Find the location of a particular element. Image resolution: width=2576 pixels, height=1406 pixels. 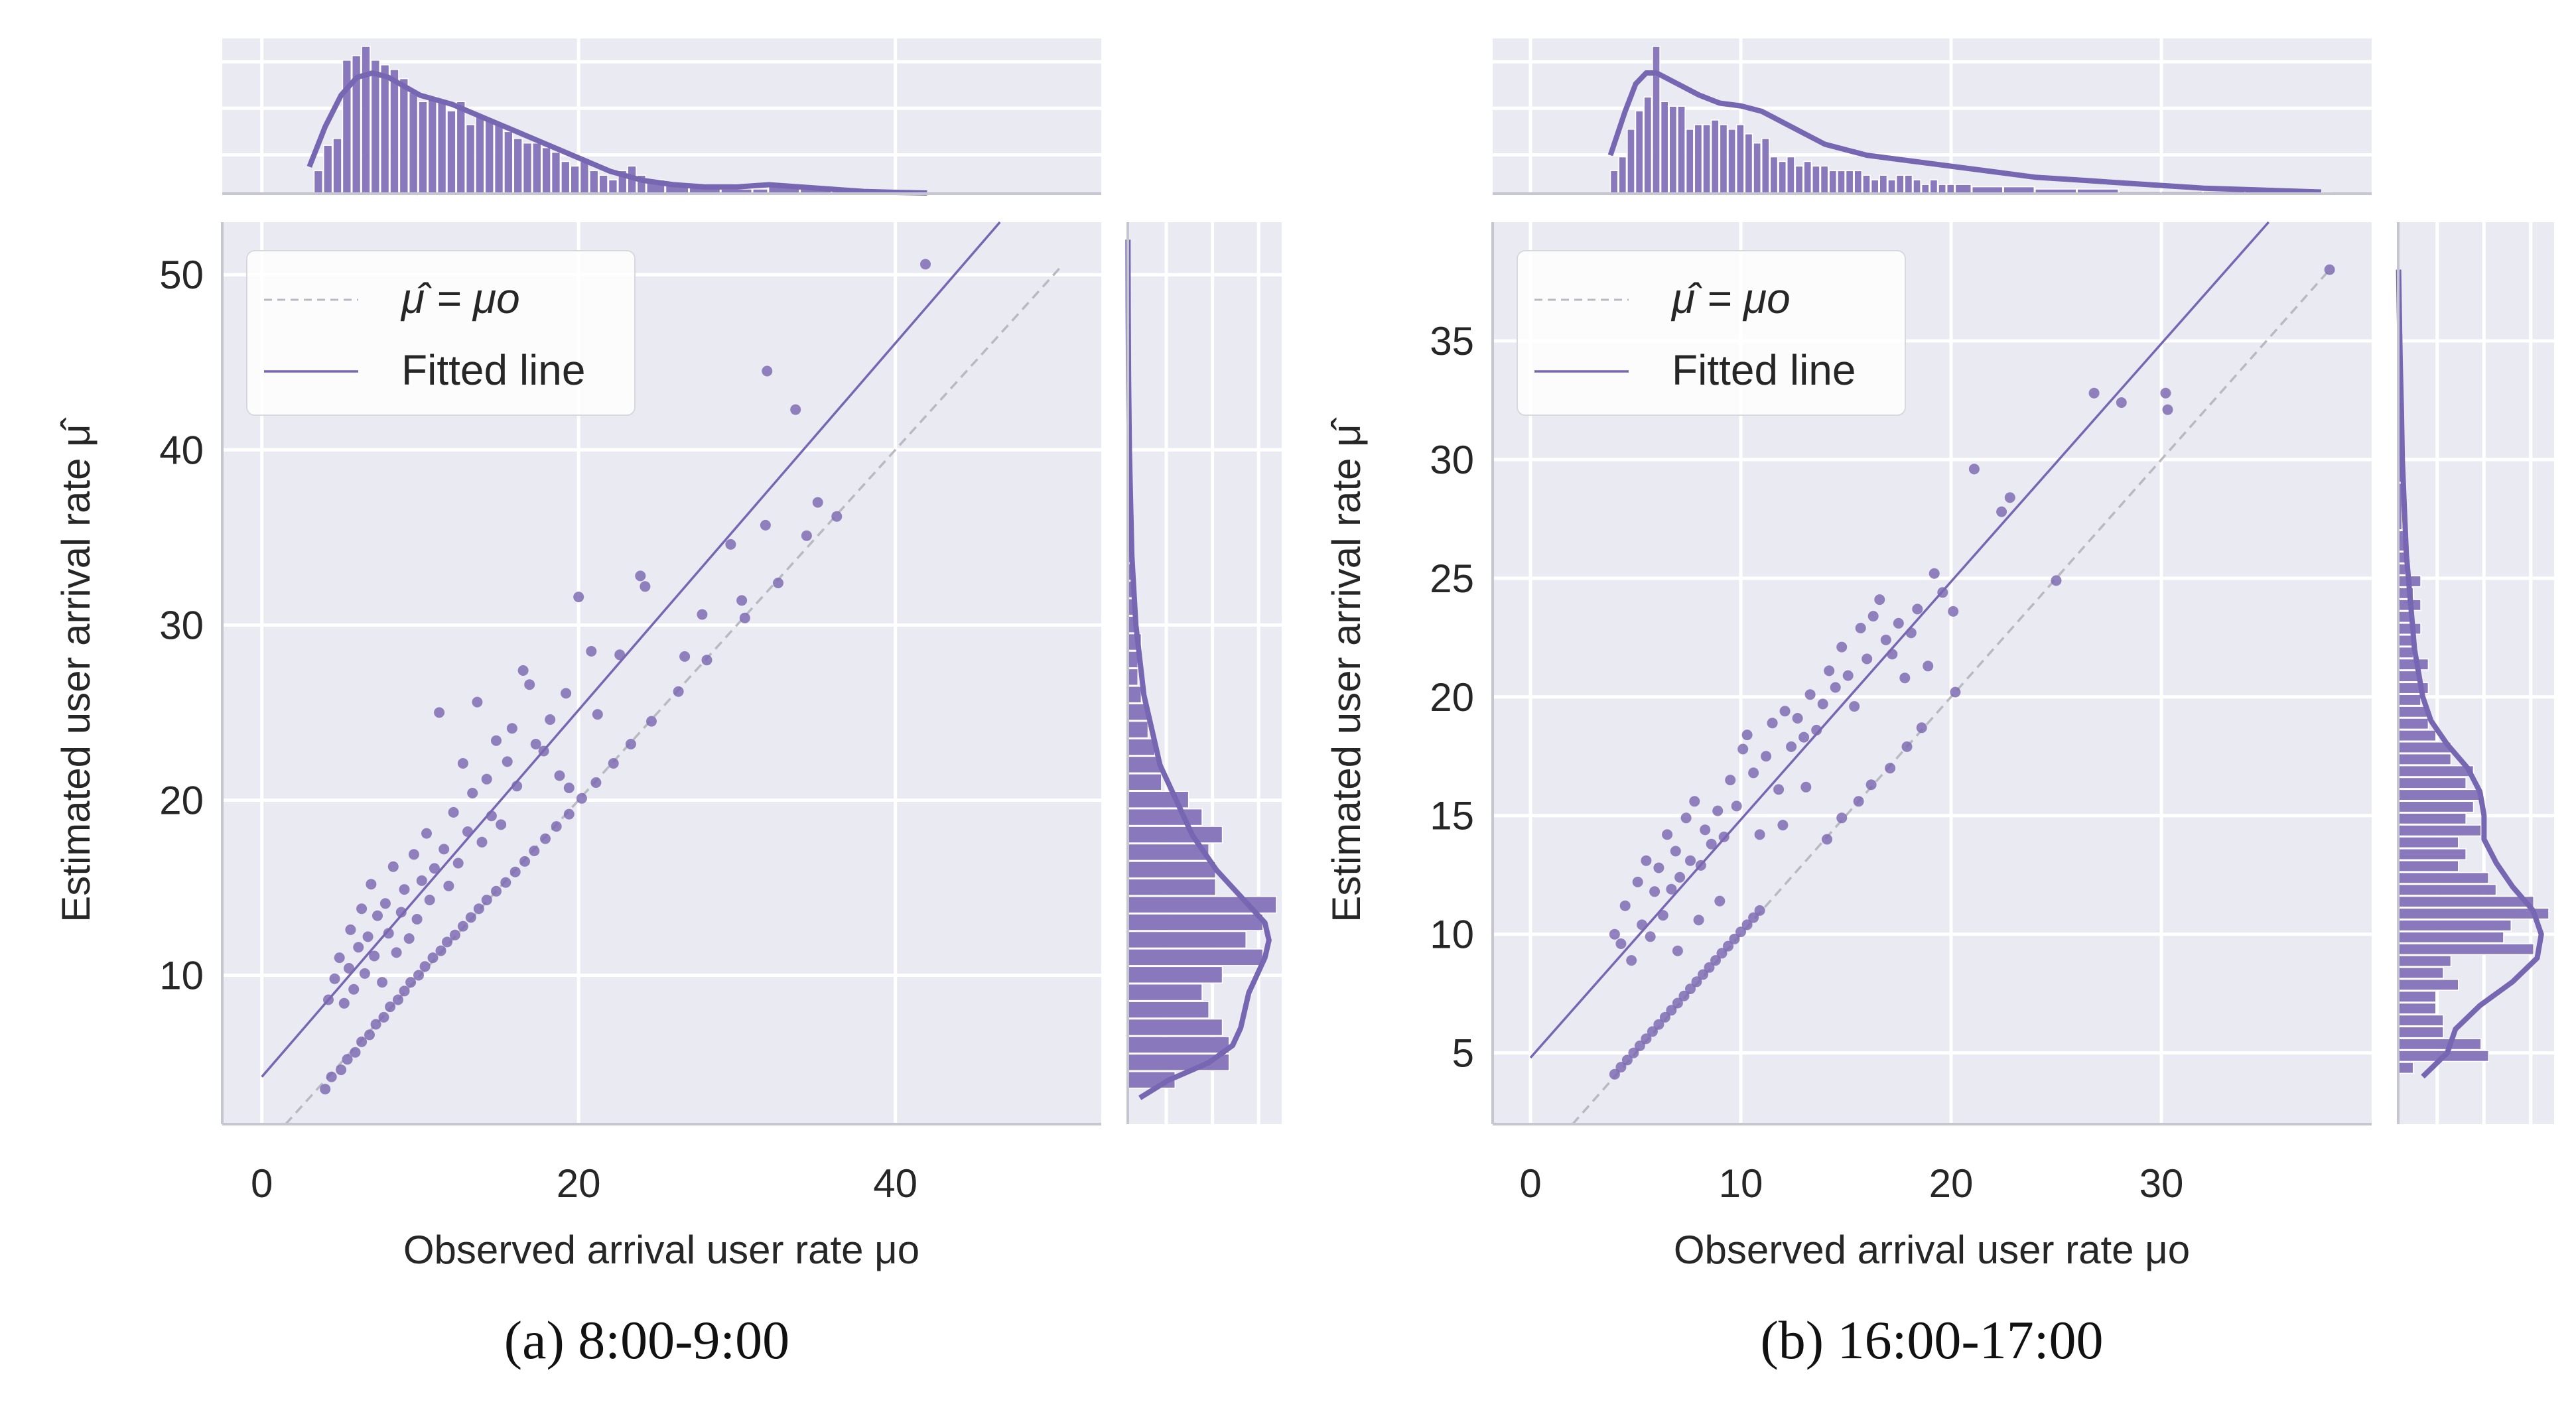

x-tick-label: 20 is located at coordinates (579, 1183).